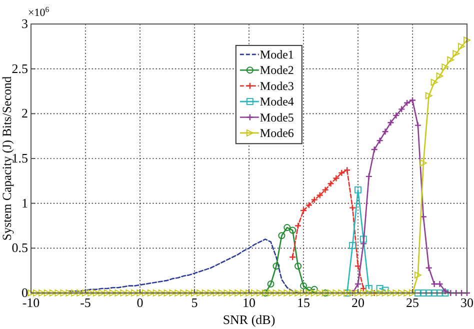  What do you see at coordinates (20, 68) in the screenshot?
I see `y-tick-label: 2.5` at bounding box center [20, 68].